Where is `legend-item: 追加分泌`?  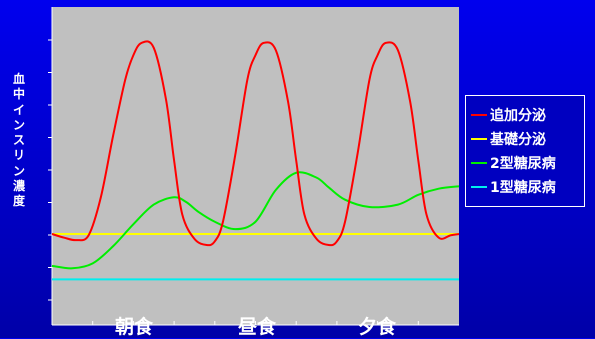
legend-item: 追加分泌 is located at coordinates (527, 115).